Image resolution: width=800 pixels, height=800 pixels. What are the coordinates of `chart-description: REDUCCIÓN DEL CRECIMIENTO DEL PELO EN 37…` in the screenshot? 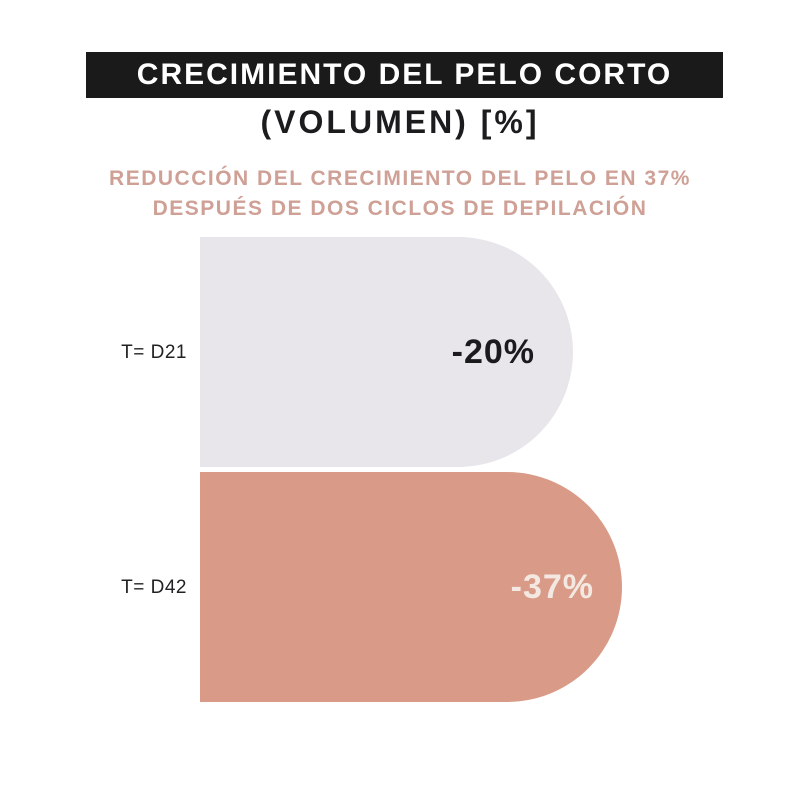 It's located at (400, 194).